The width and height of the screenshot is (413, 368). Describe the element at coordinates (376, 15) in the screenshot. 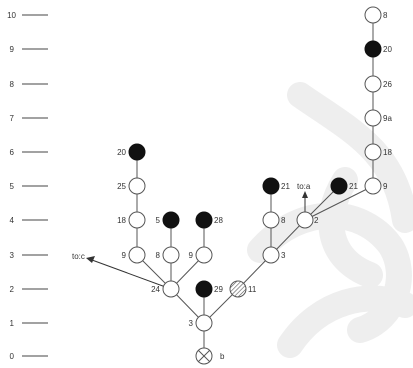

I see `node-8-top: 8` at that location.